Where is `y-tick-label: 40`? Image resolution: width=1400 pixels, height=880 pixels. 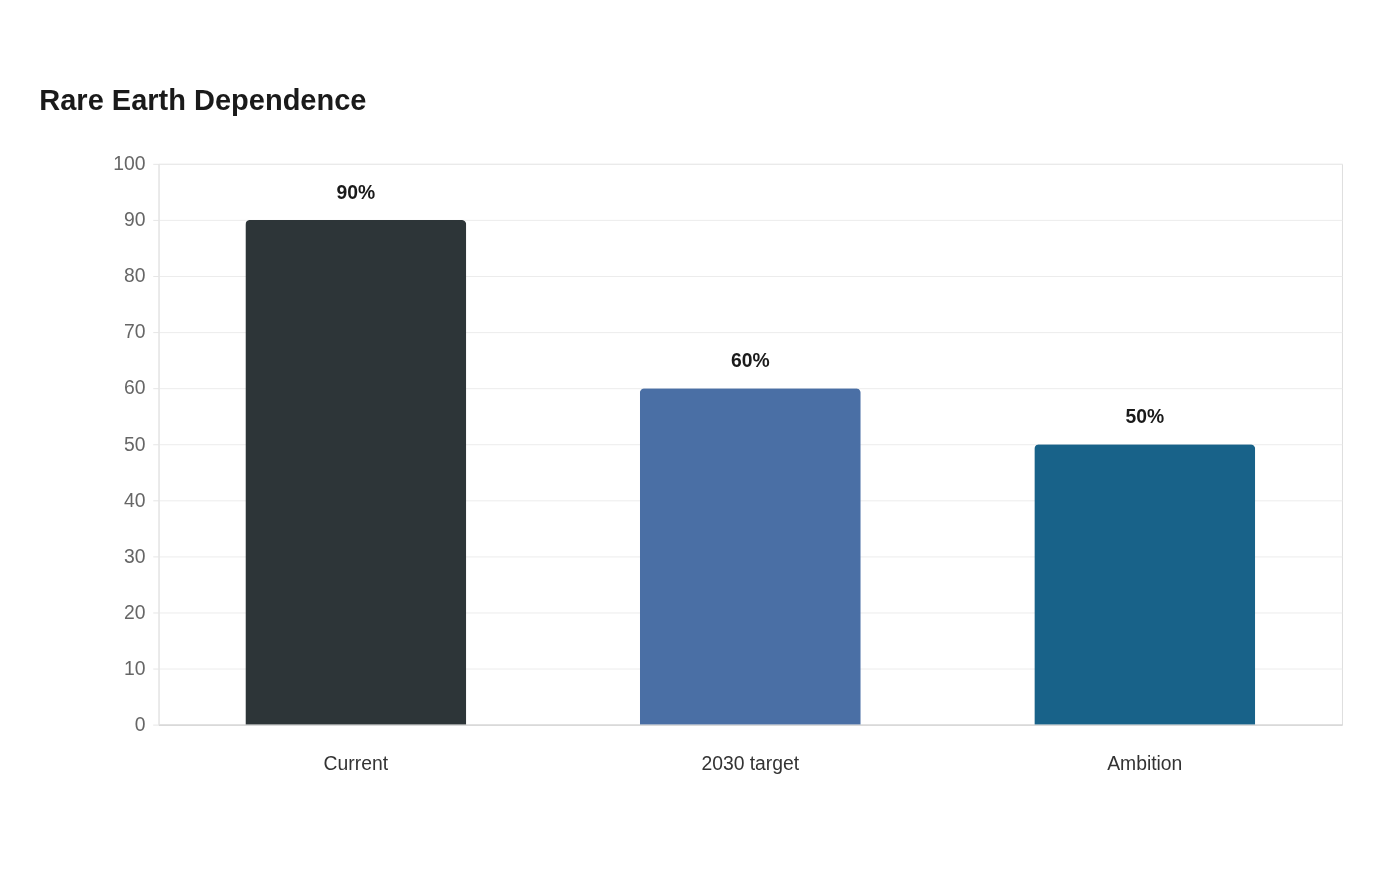 y-tick-label: 40 is located at coordinates (135, 500).